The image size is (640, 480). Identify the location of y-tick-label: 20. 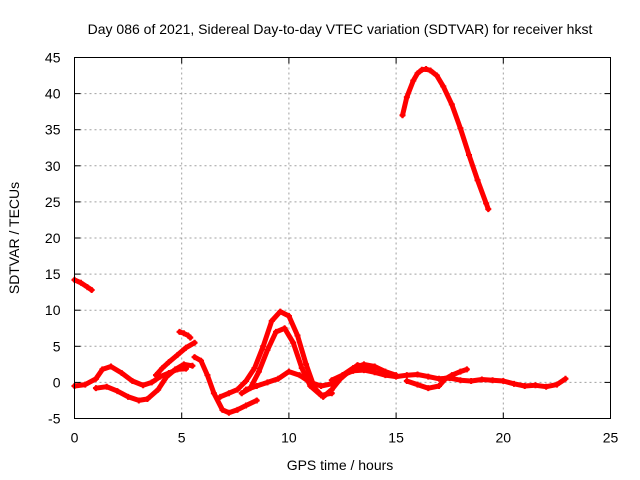
(53, 238).